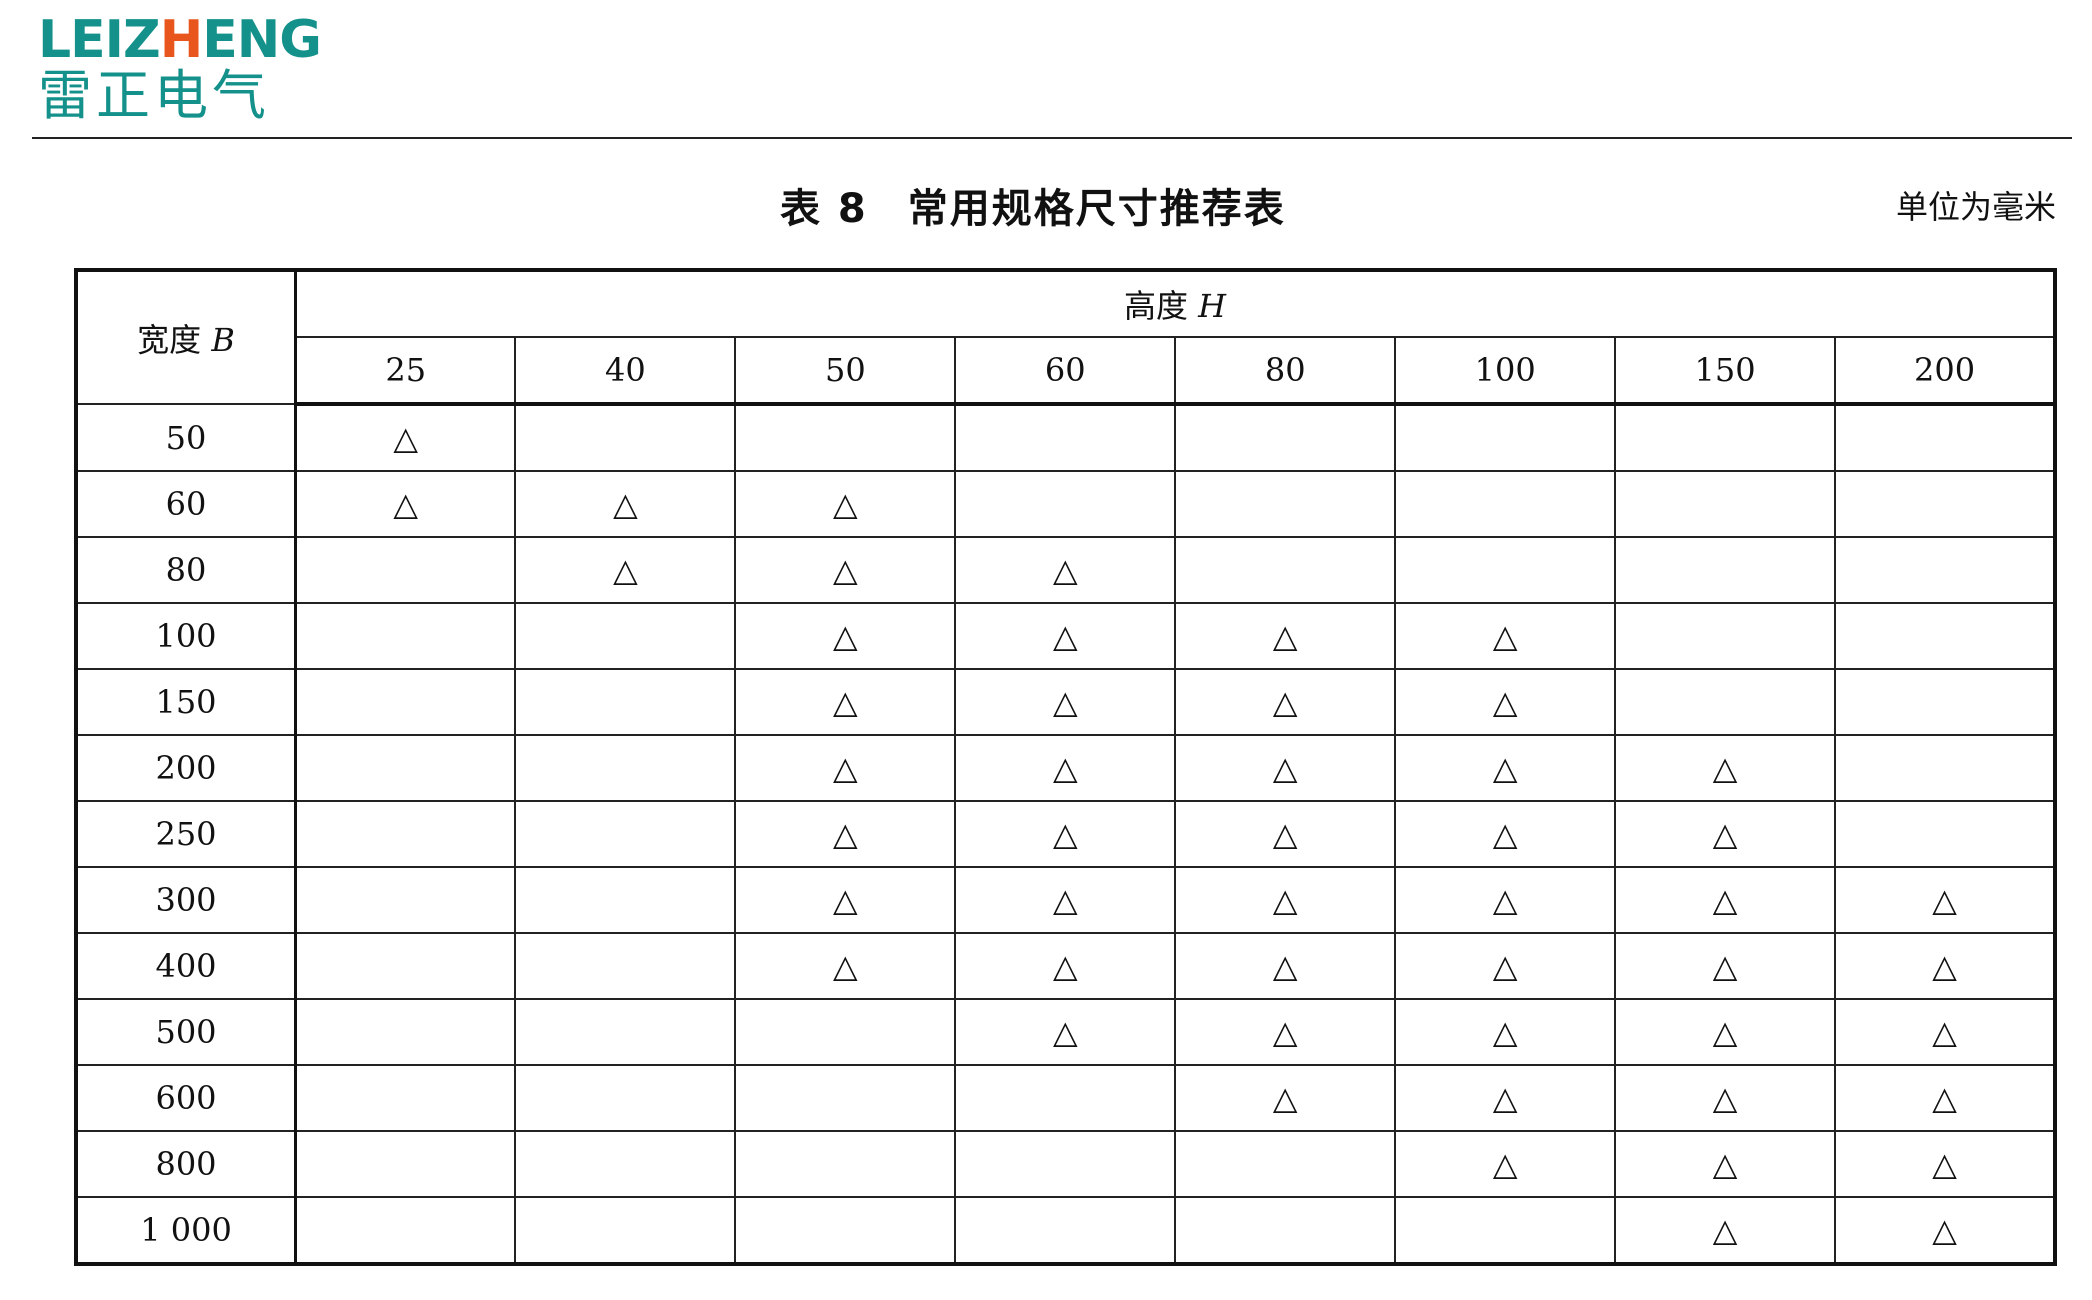 The image size is (2092, 1300). I want to click on table-title: 表 8 常用规格尺寸推荐表, so click(1033, 209).